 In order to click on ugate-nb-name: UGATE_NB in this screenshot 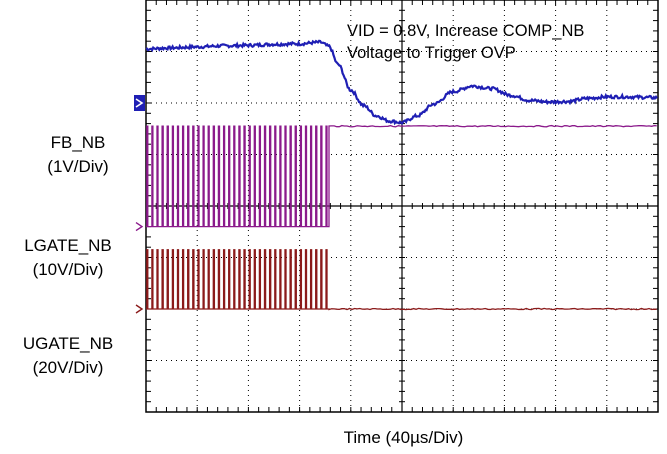, I will do `click(68, 343)`.